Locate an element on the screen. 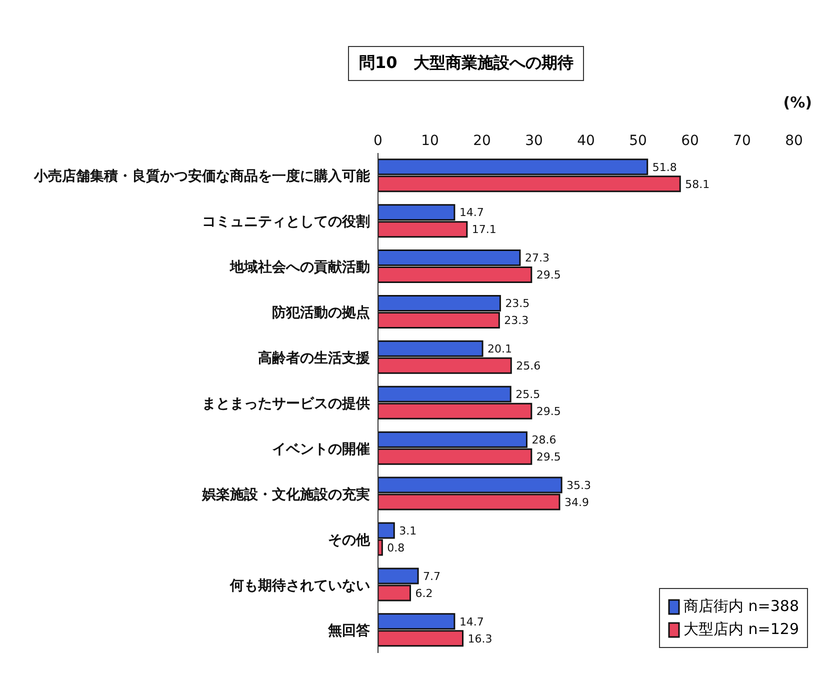 The height and width of the screenshot is (696, 838). data-label: 34.9 is located at coordinates (576, 502).